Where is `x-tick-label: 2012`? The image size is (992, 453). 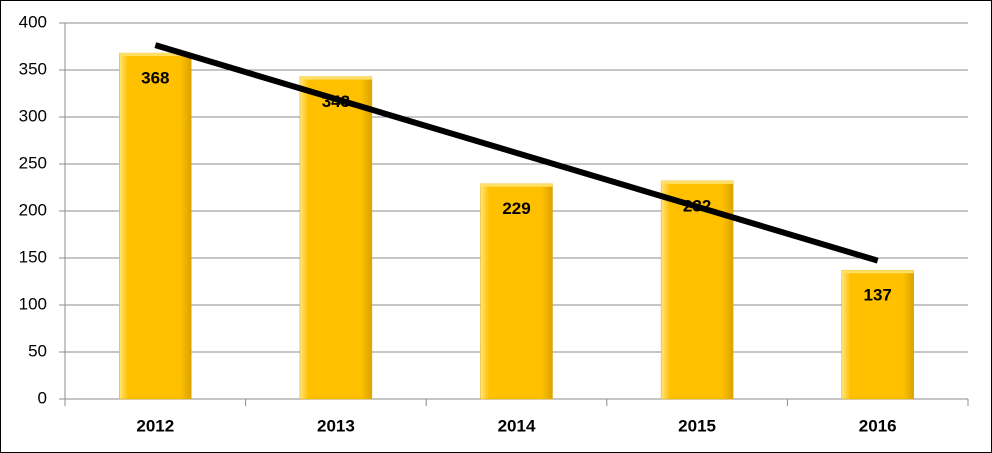
x-tick-label: 2012 is located at coordinates (155, 425).